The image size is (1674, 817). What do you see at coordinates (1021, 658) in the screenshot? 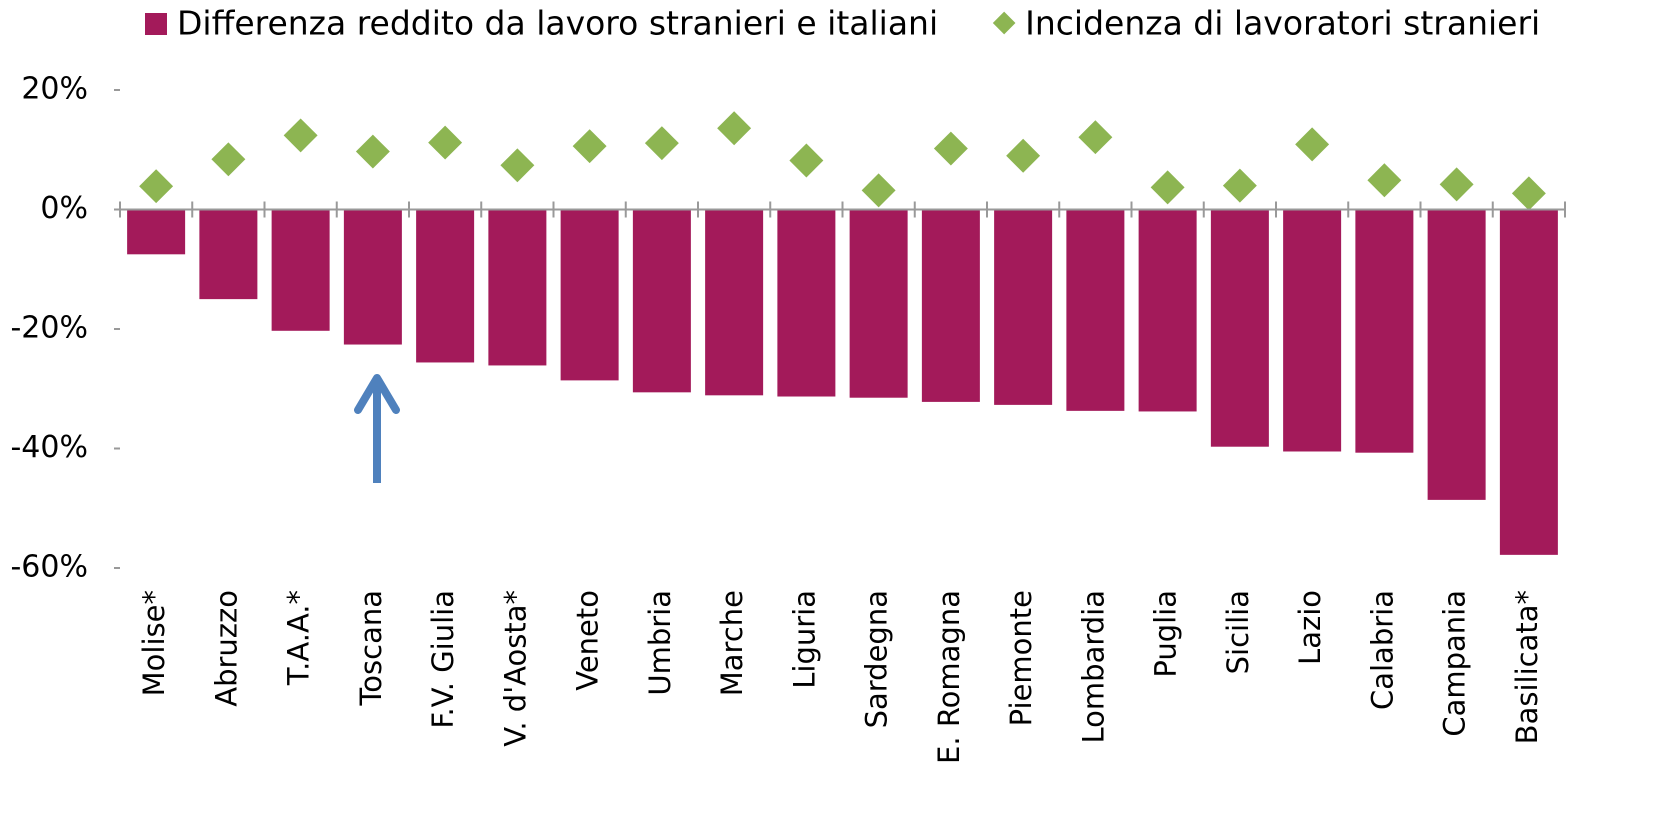
I see `x-tick-label: Piemonte` at bounding box center [1021, 658].